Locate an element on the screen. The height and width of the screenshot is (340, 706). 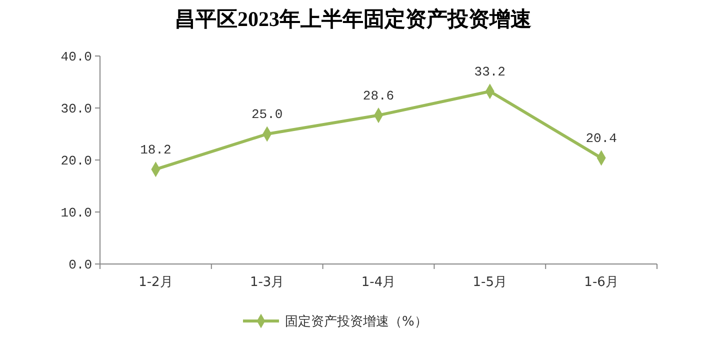
y-tick-label: 10.0 is located at coordinates (76, 213).